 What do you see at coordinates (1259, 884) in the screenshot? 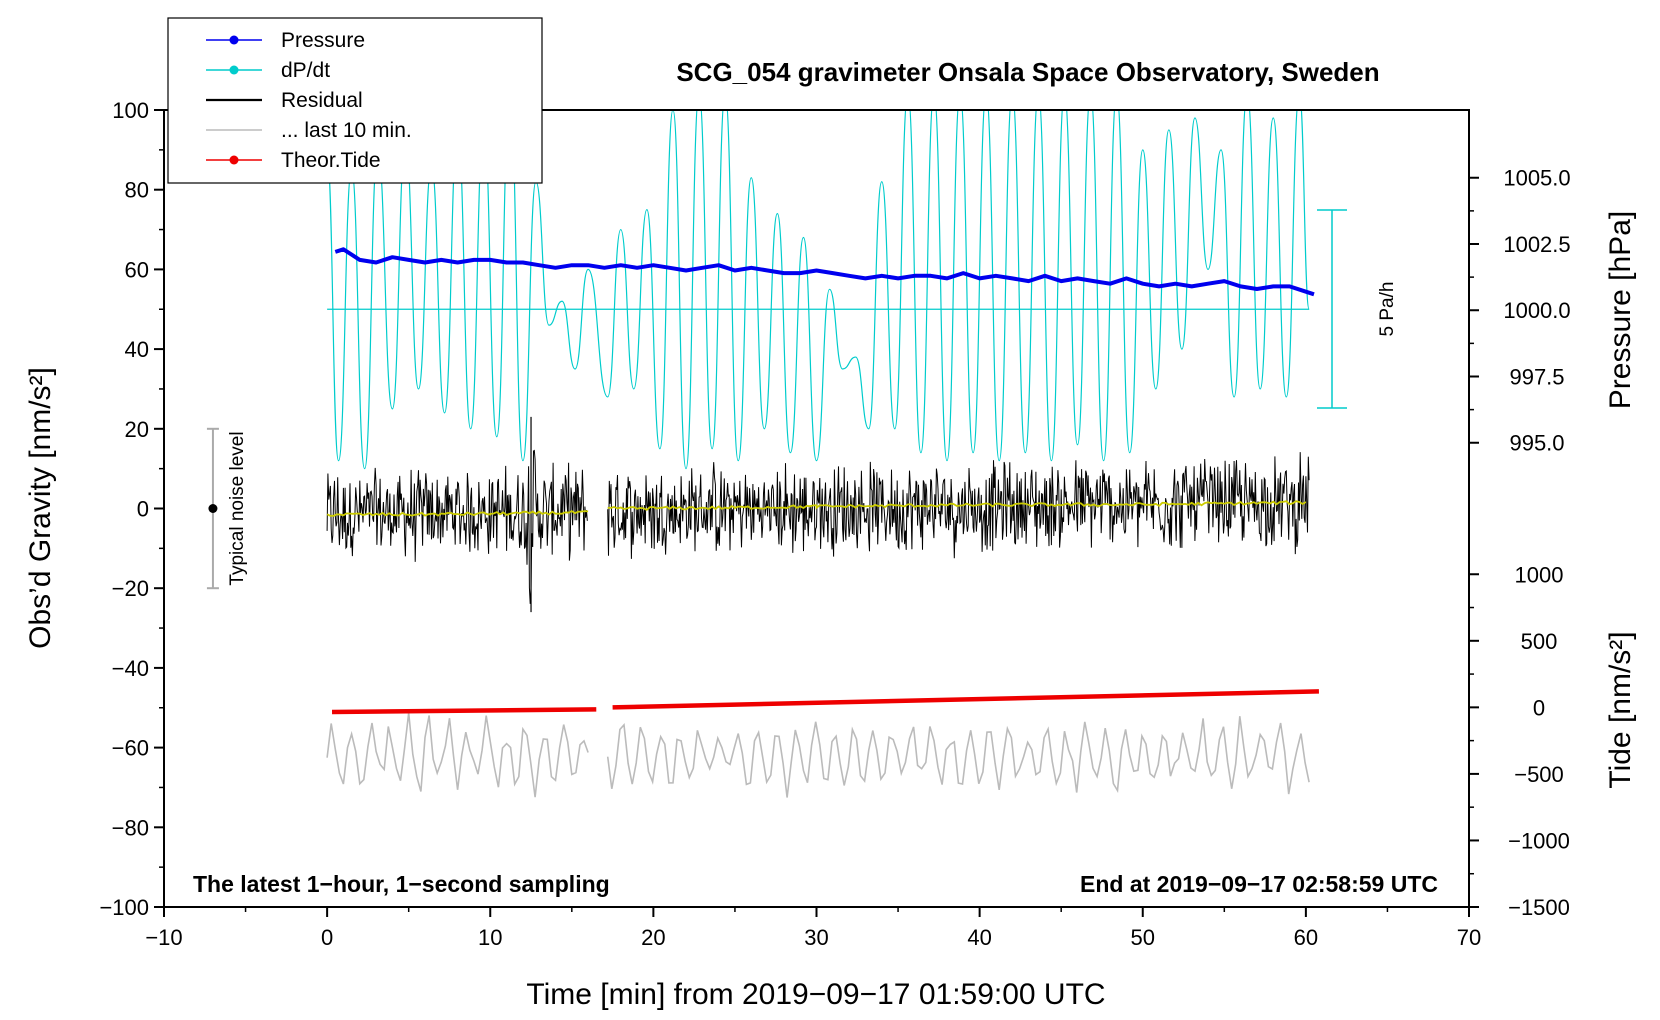
I see `note-end-time: End at 2019−09−17 02:58:59 UTC` at bounding box center [1259, 884].